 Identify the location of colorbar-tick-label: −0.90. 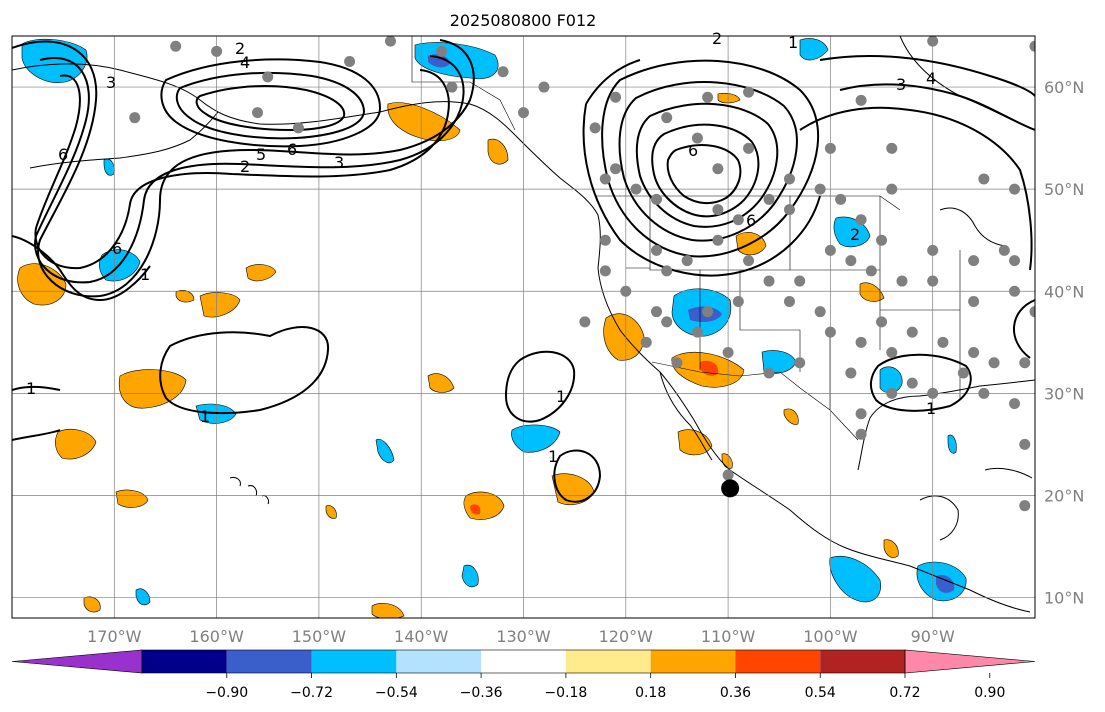
(226, 693).